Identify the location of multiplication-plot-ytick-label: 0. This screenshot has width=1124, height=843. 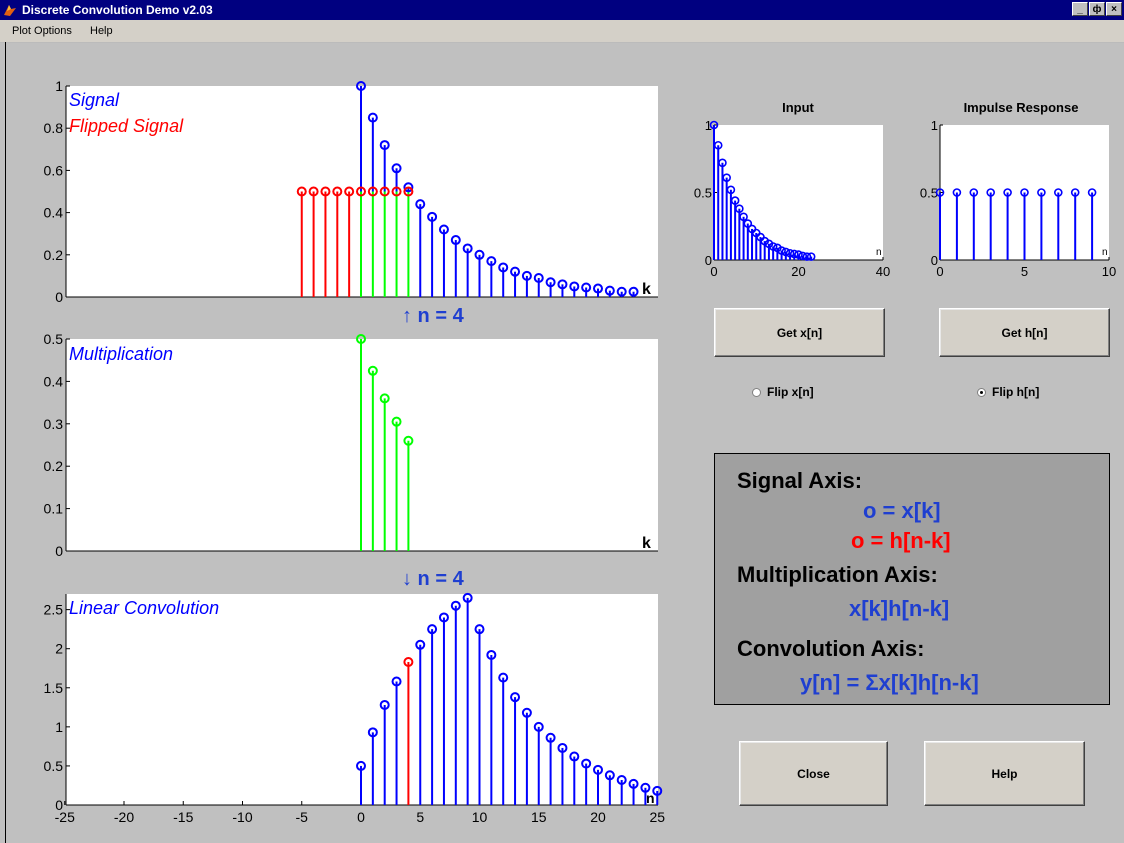
(59, 551).